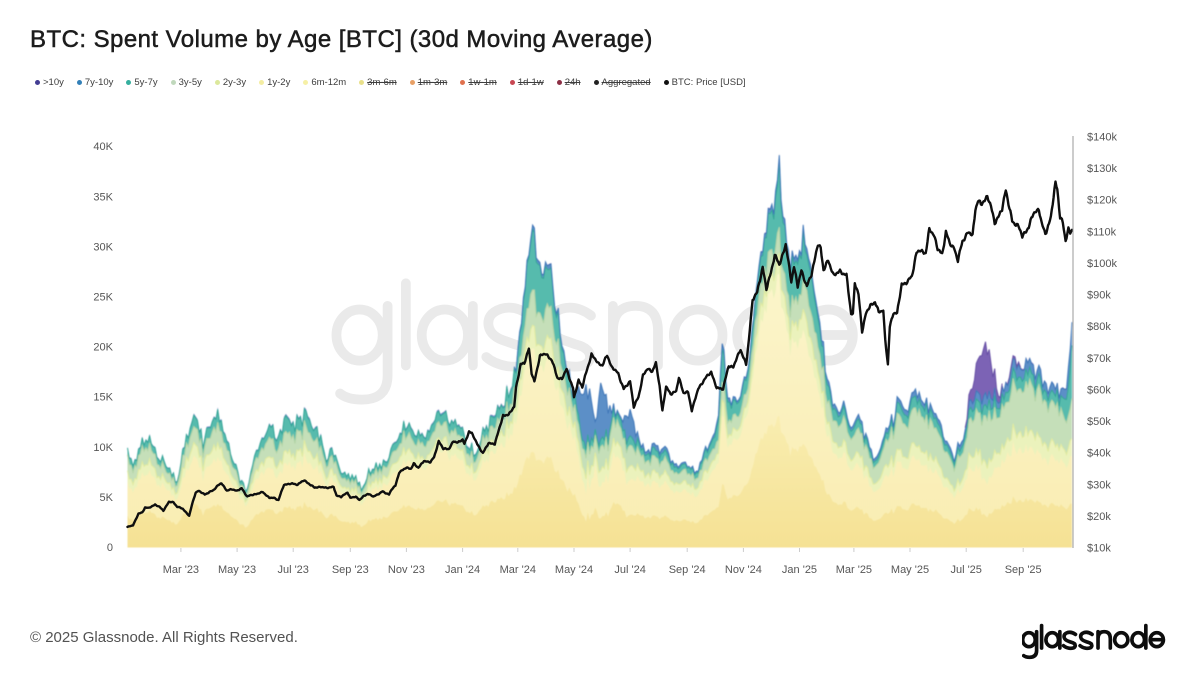  Describe the element at coordinates (1102, 169) in the screenshot. I see `svg-text: $130k` at that location.